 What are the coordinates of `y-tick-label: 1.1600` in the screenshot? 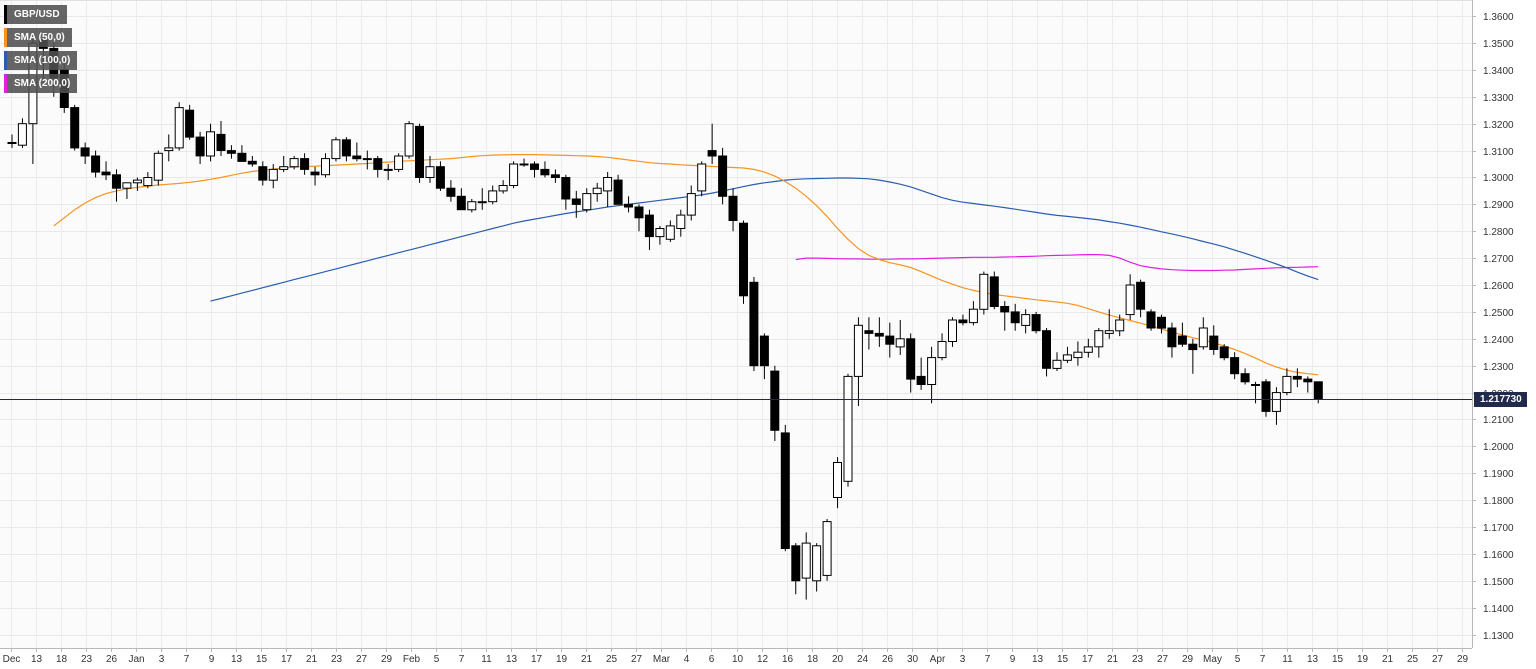 It's located at (1498, 555).